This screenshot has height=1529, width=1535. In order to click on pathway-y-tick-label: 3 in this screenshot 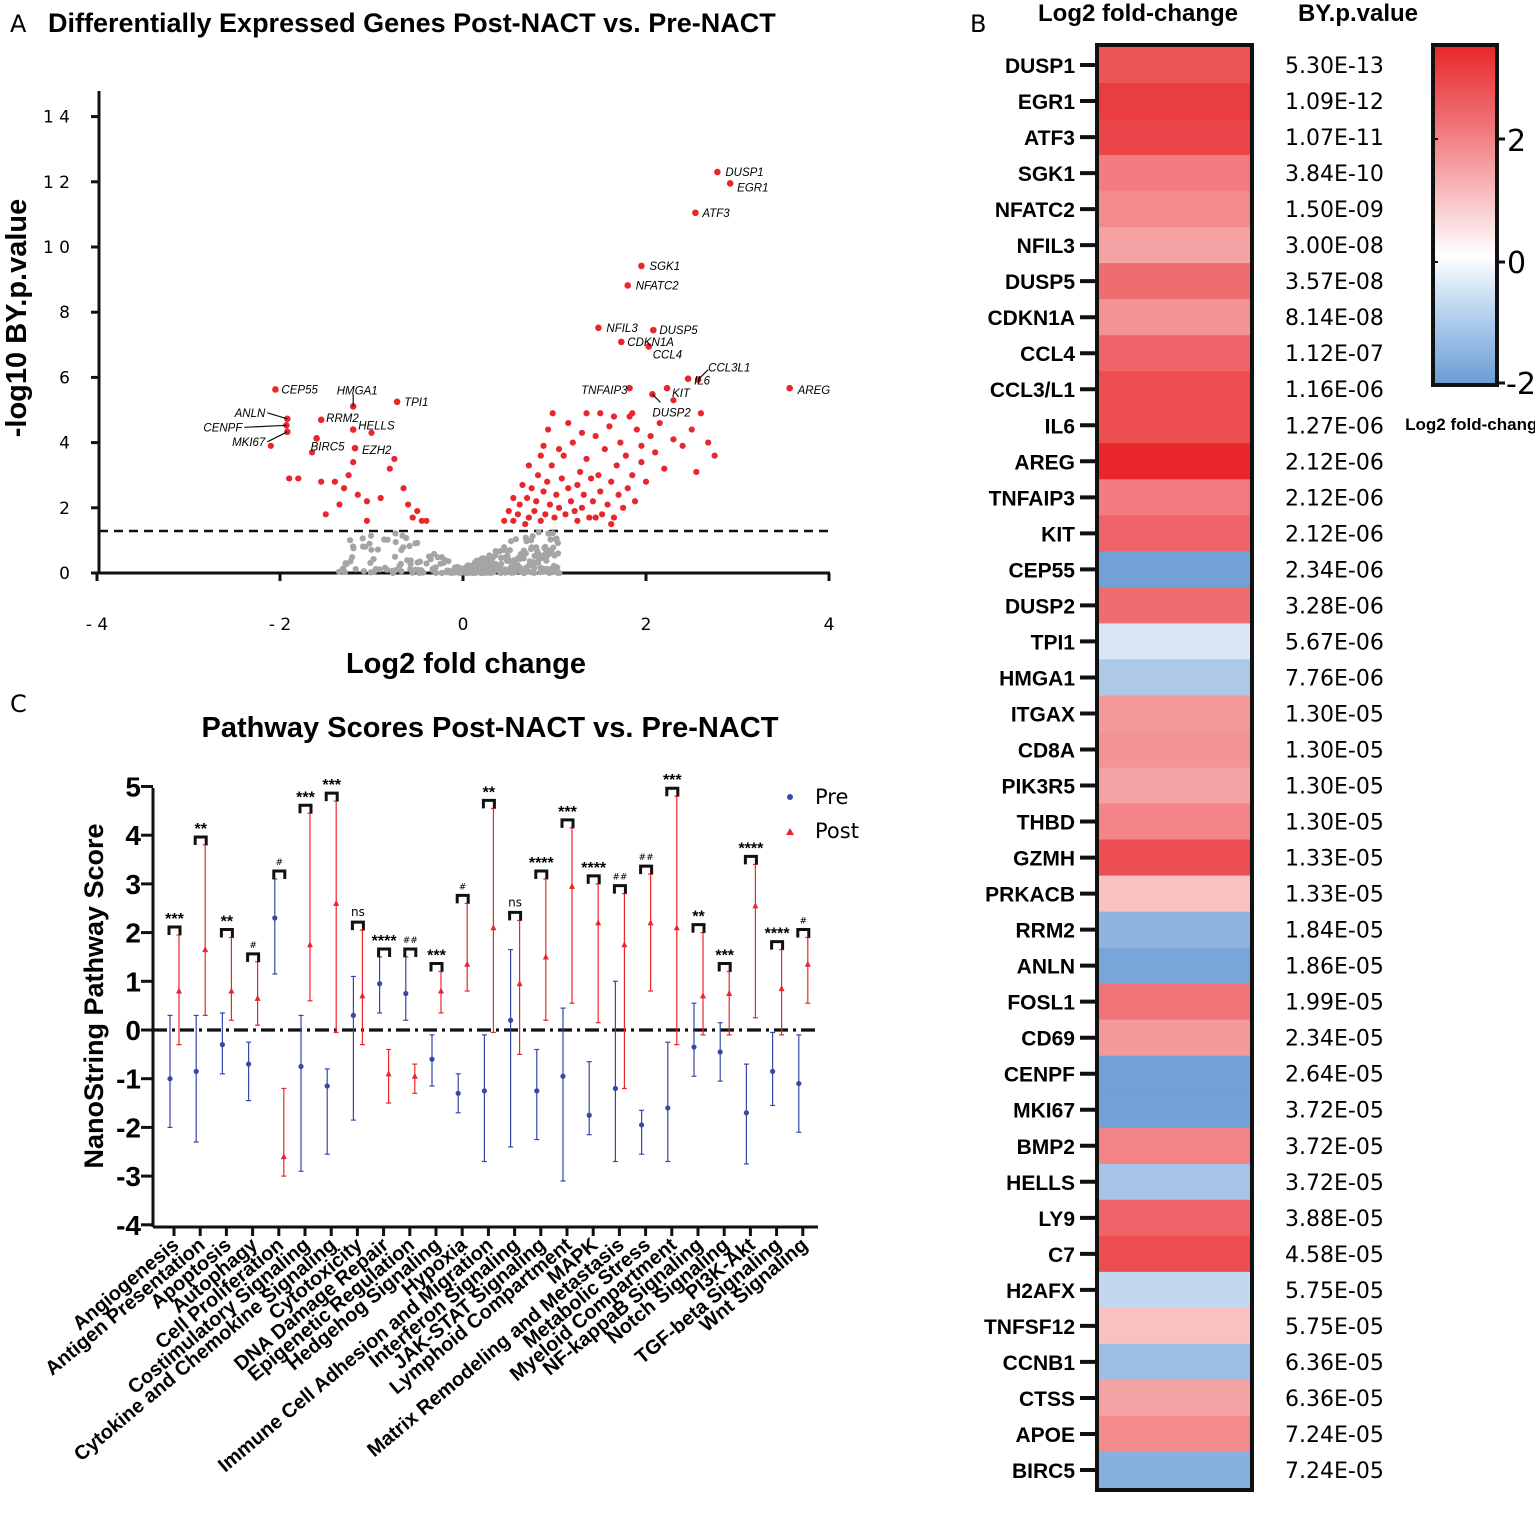, I will do `click(133, 884)`.